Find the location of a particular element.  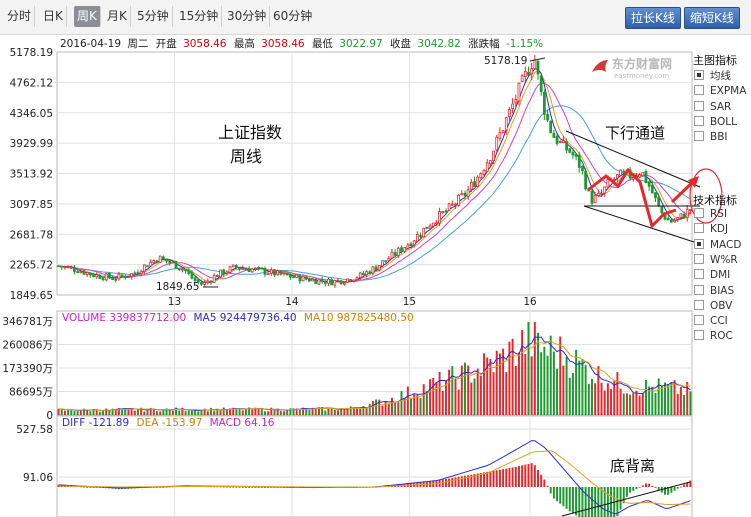

tech-rsi: RSI is located at coordinates (710, 214).